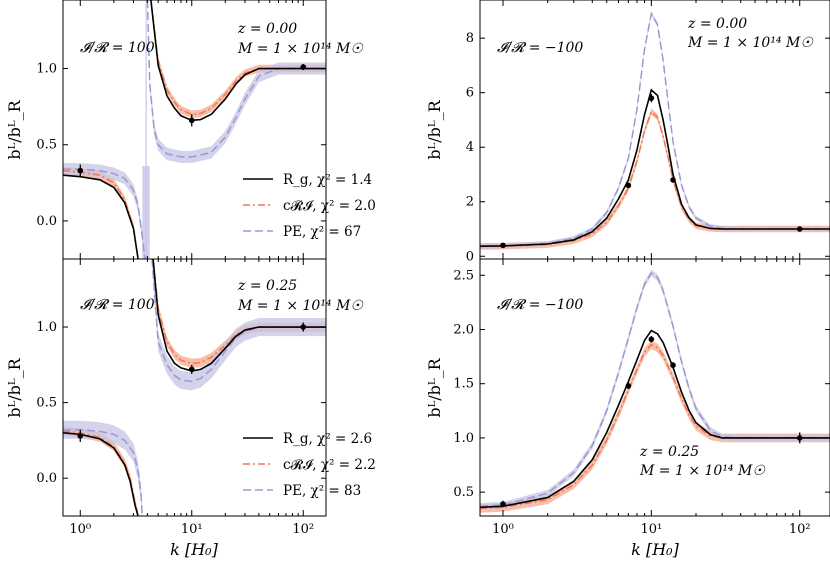 Image resolution: width=830 pixels, height=564 pixels. What do you see at coordinates (463, 384) in the screenshot?
I see `y-tick-label: 1.5` at bounding box center [463, 384].